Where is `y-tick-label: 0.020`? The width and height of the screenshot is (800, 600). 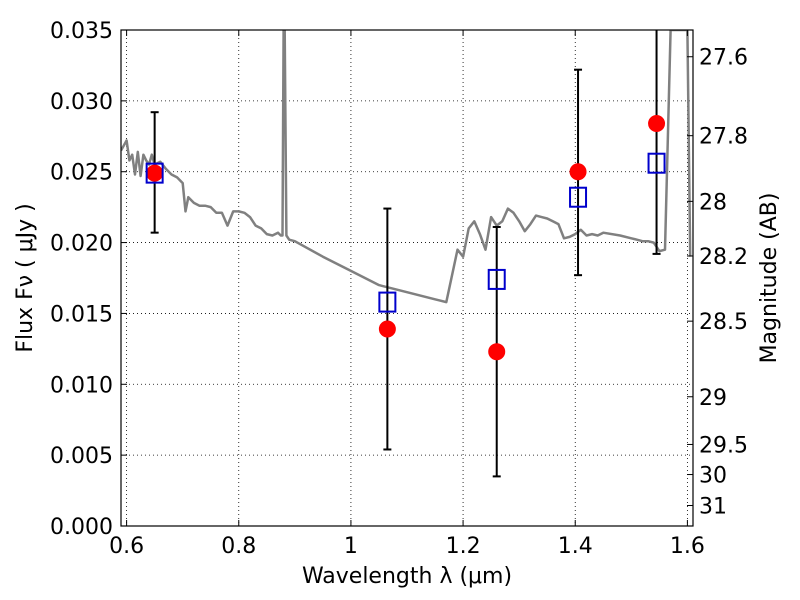
y-tick-label: 0.020 is located at coordinates (81, 244).